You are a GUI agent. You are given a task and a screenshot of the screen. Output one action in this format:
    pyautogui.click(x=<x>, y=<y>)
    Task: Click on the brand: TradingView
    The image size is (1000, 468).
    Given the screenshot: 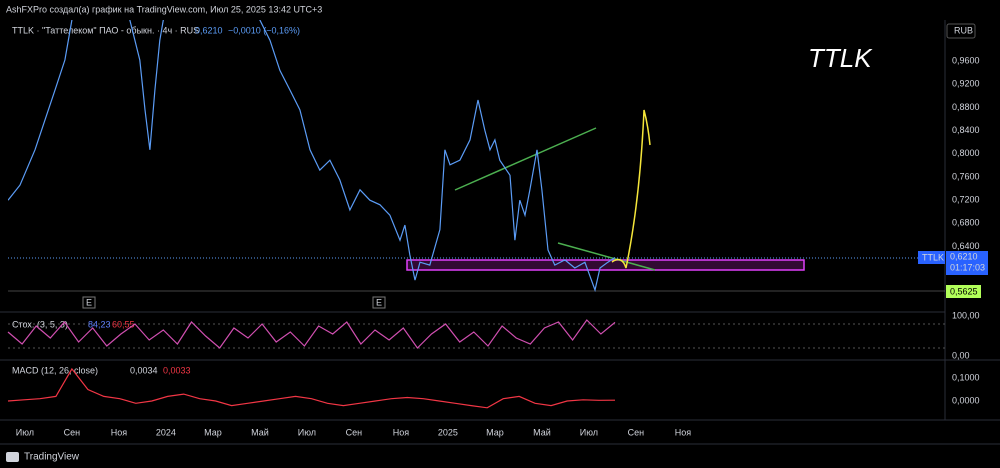 What is the action you would take?
    pyautogui.click(x=52, y=457)
    